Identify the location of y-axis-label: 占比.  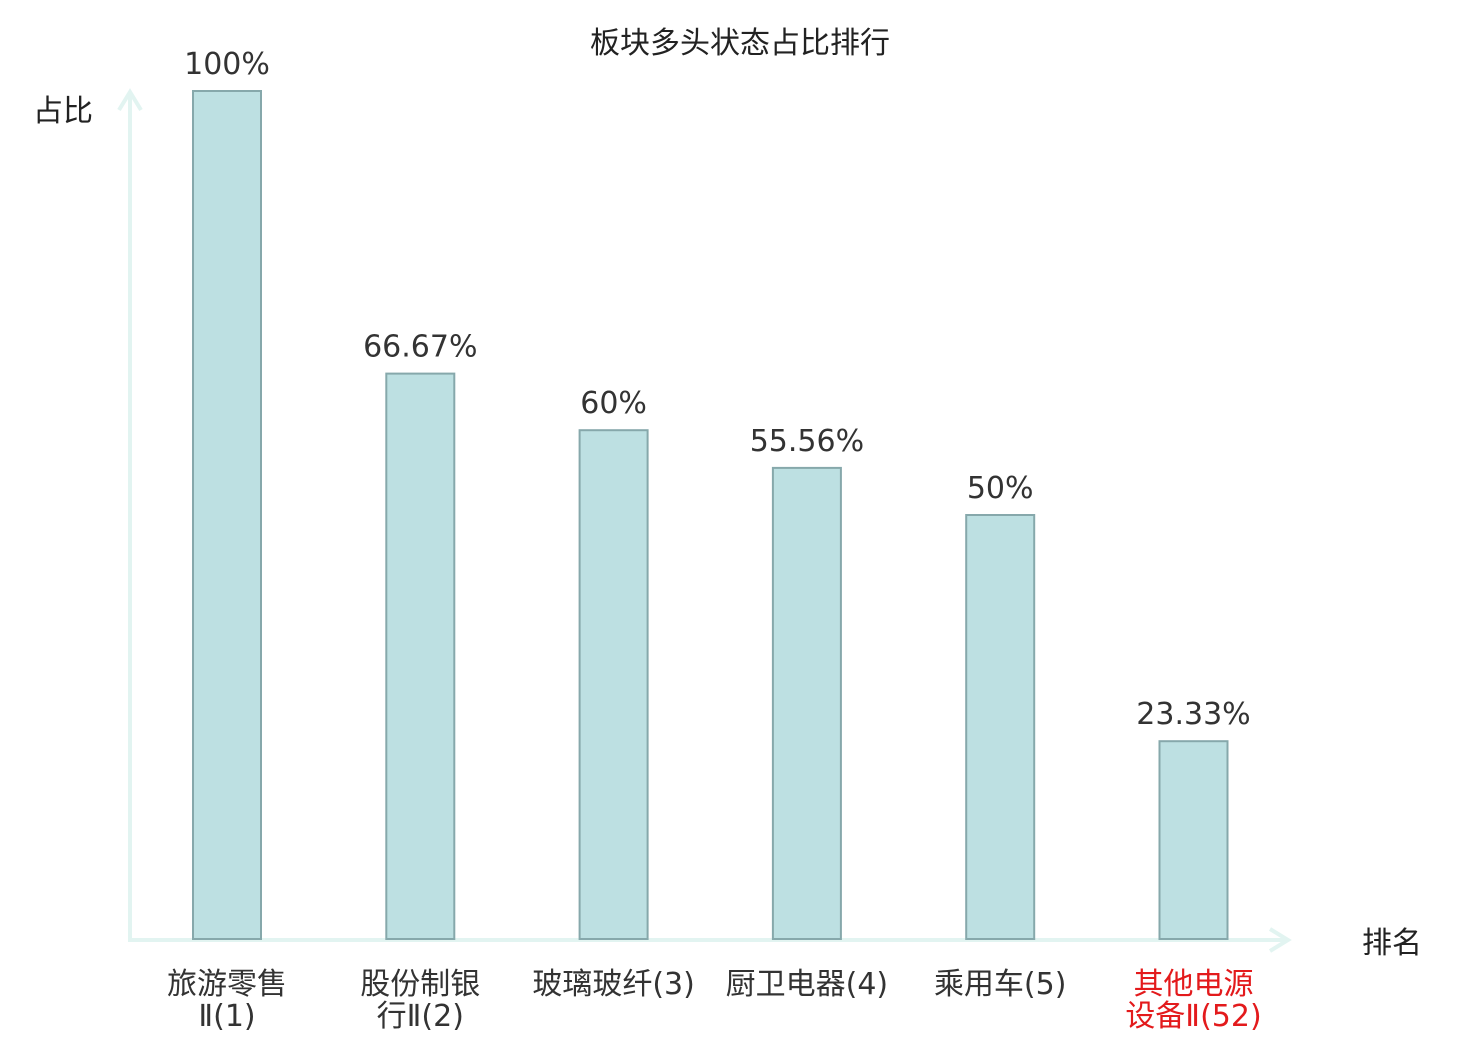
(63, 111).